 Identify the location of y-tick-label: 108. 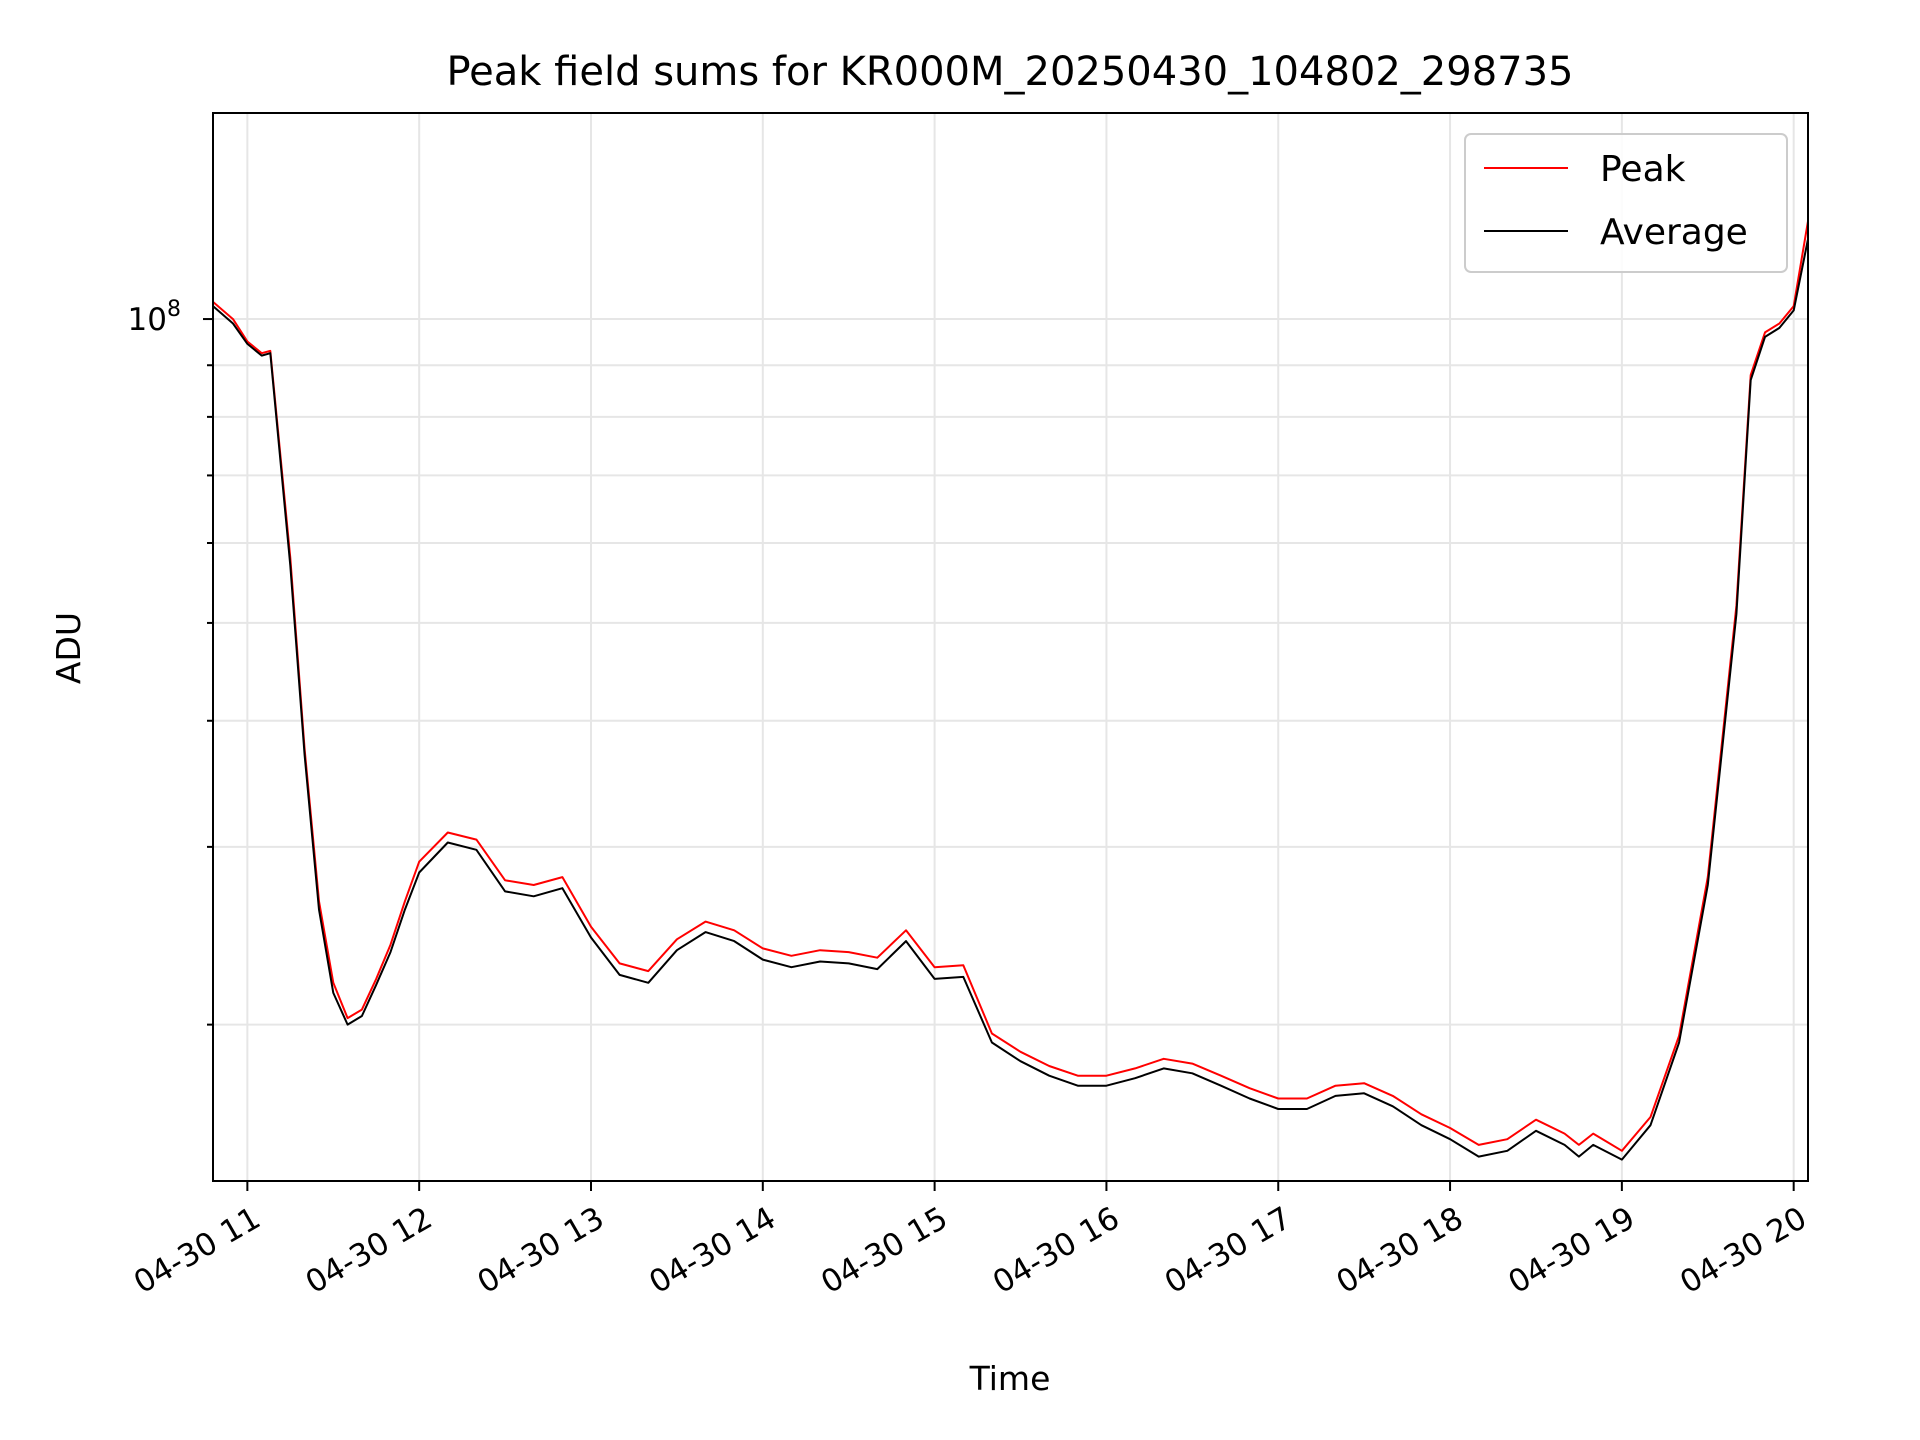
(154, 317).